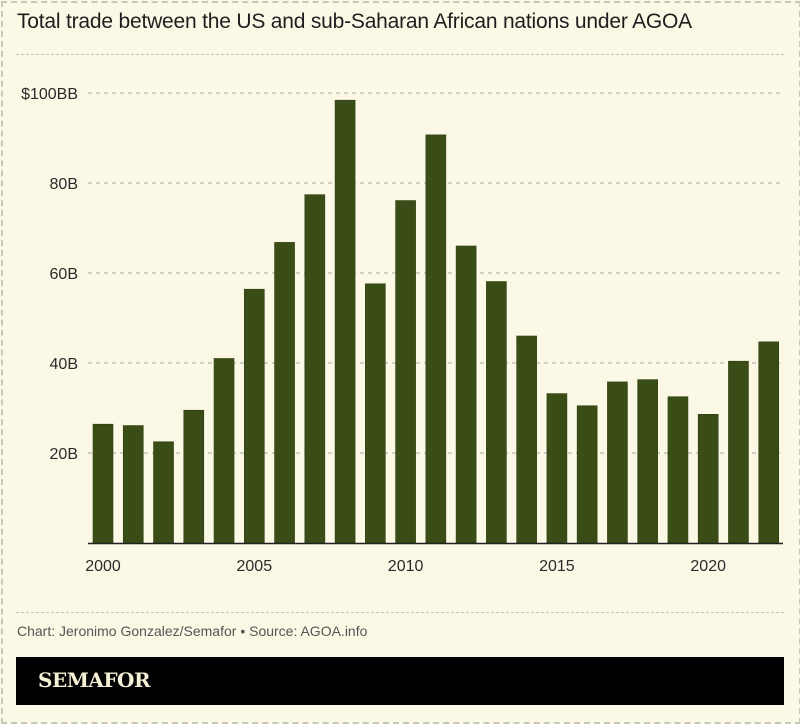 This screenshot has width=800, height=724. I want to click on bar-2017, so click(617, 462).